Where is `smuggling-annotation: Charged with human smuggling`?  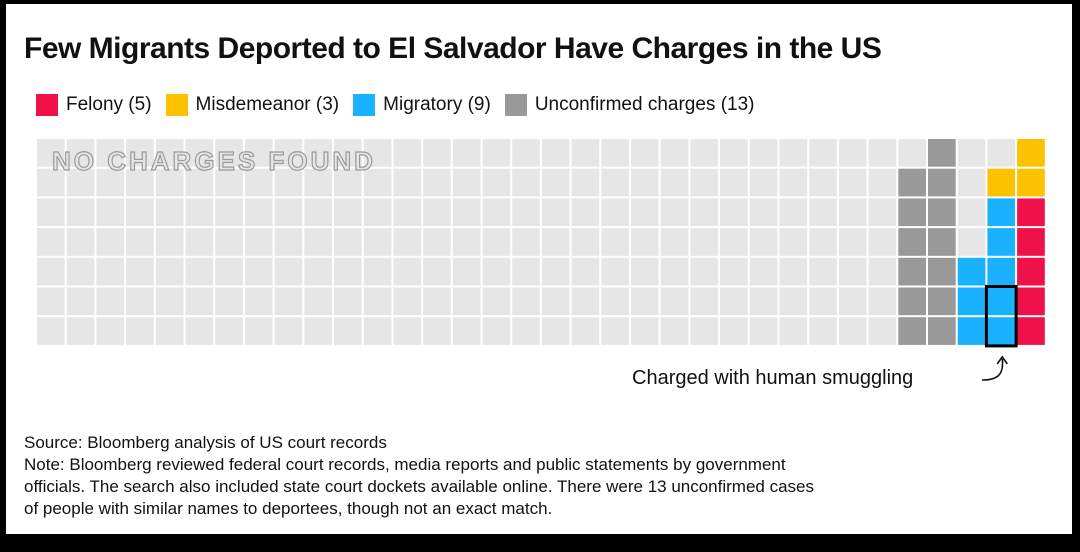
smuggling-annotation: Charged with human smuggling is located at coordinates (772, 378).